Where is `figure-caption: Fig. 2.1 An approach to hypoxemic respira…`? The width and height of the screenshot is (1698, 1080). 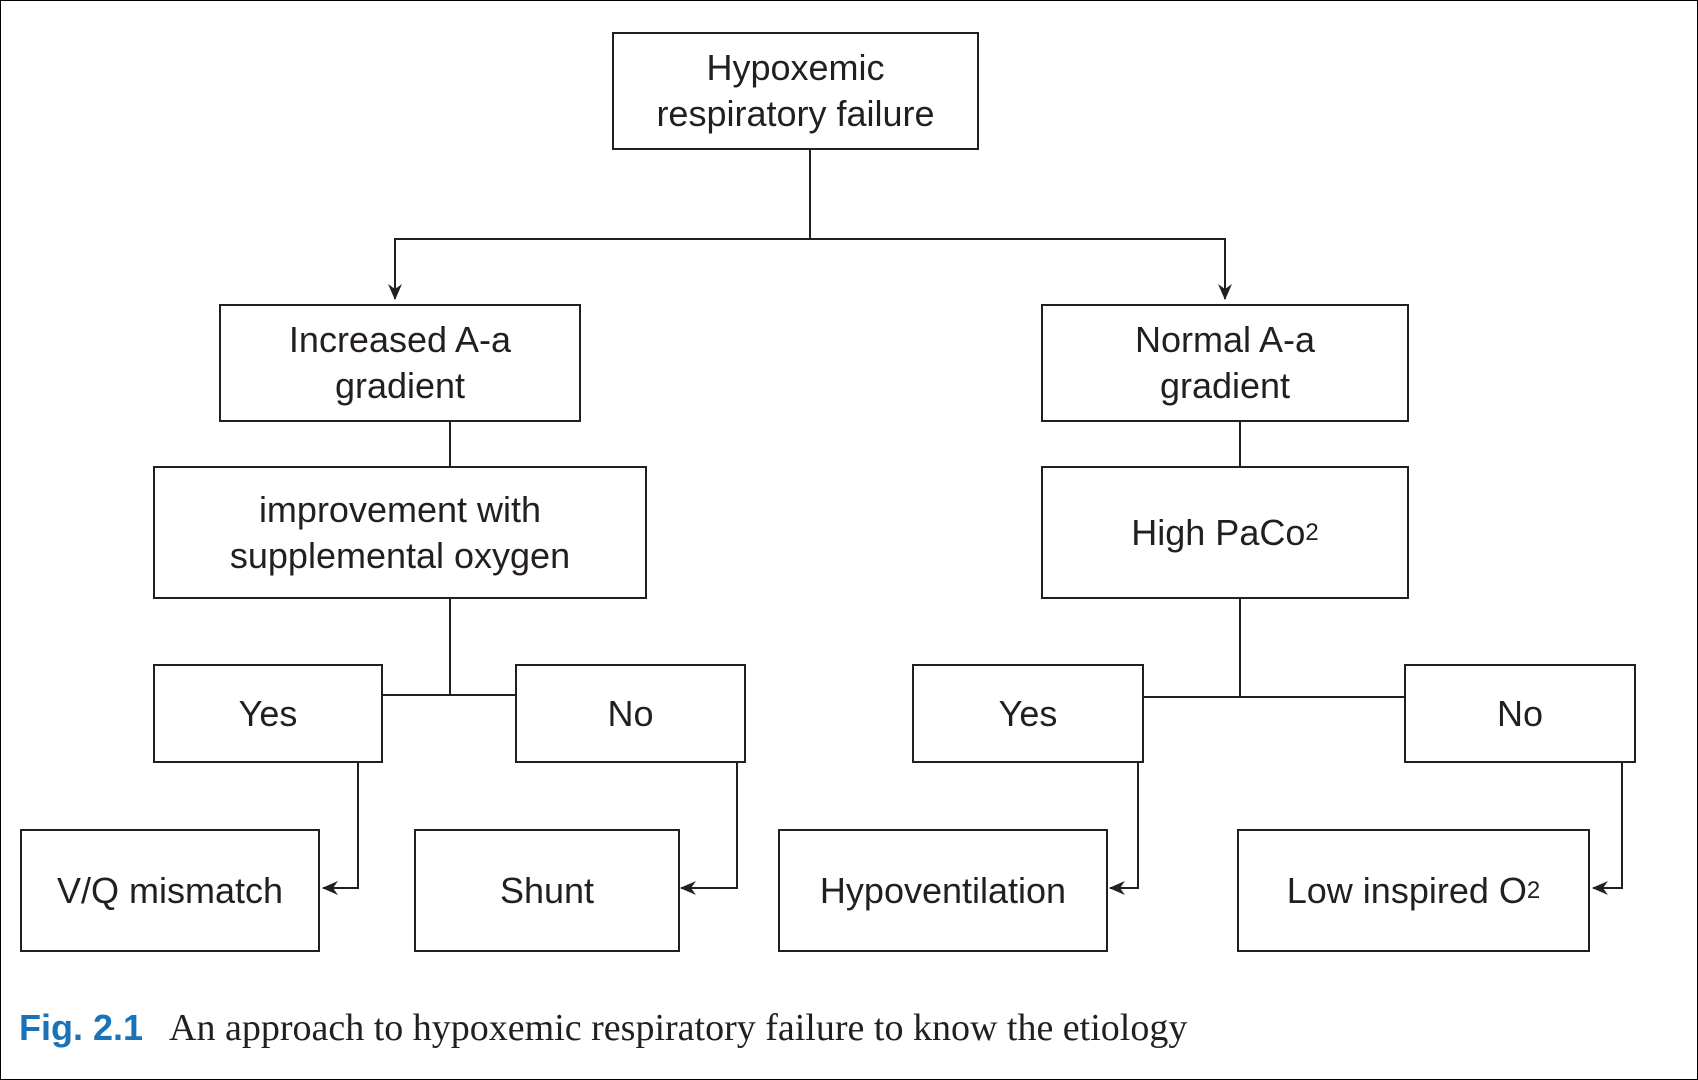 figure-caption: Fig. 2.1 An approach to hypoxemic respira… is located at coordinates (603, 1028).